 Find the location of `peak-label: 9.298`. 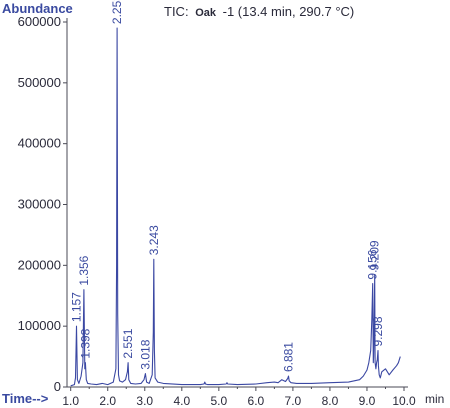

peak-label: 9.298 is located at coordinates (378, 331).